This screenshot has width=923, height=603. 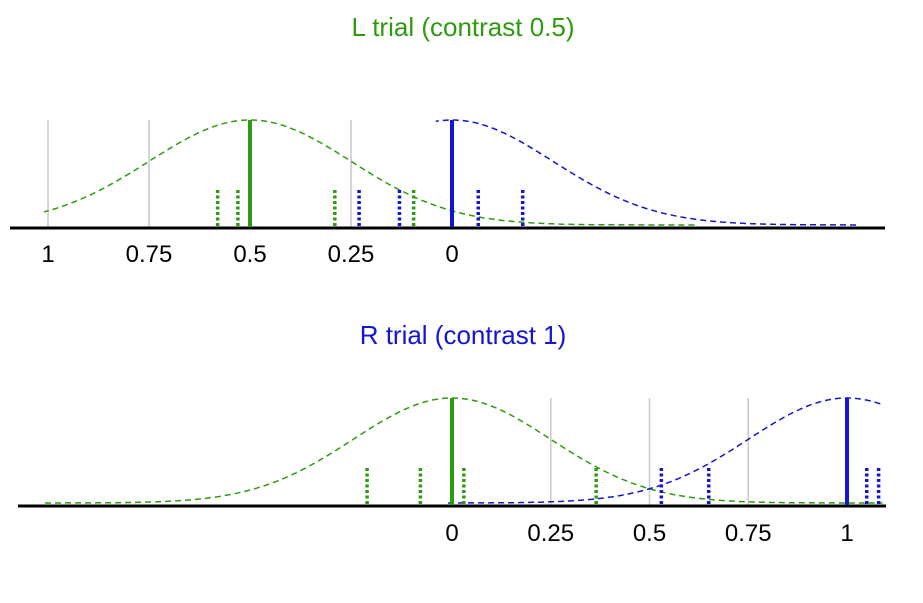 What do you see at coordinates (47, 254) in the screenshot?
I see `l-trial-tick-label: 1` at bounding box center [47, 254].